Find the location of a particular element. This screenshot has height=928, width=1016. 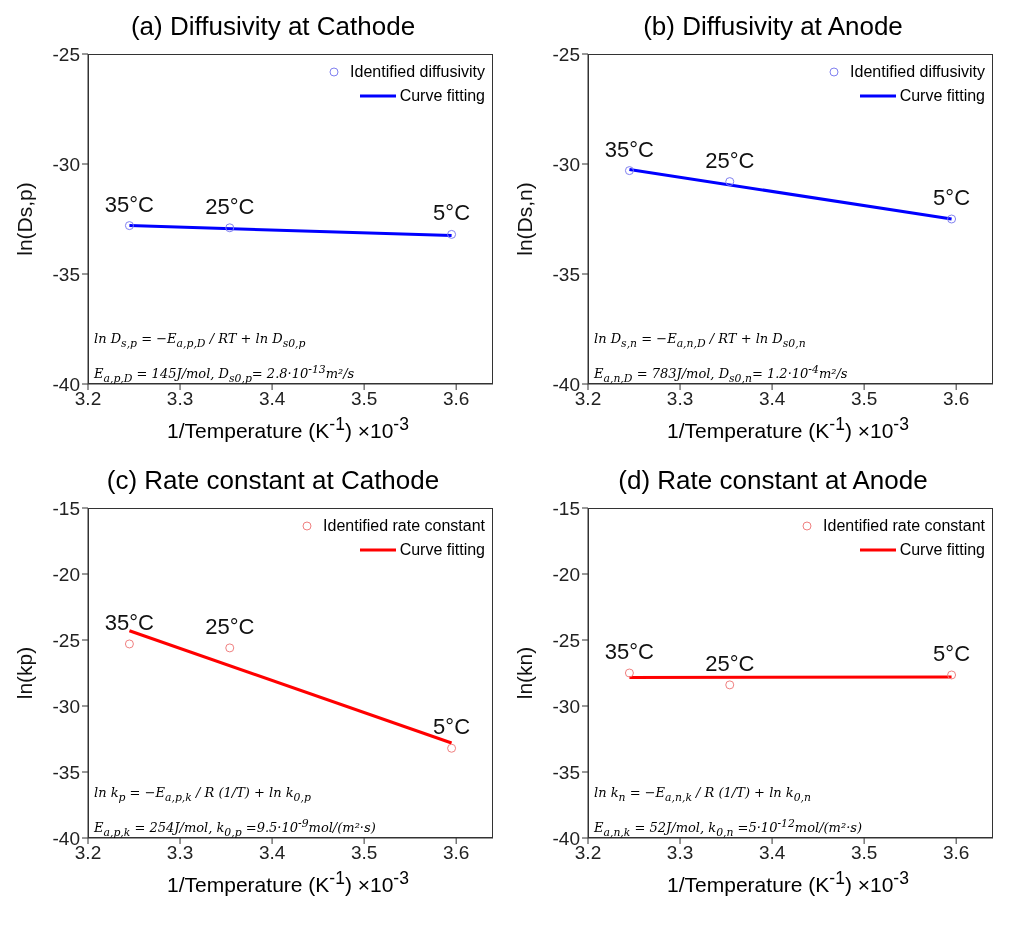

annotation: ln D$_{s,p}$ = −E$_{a,p,D}$ / RT + ln D$_{s0,p}$ is located at coordinates (200, 341).